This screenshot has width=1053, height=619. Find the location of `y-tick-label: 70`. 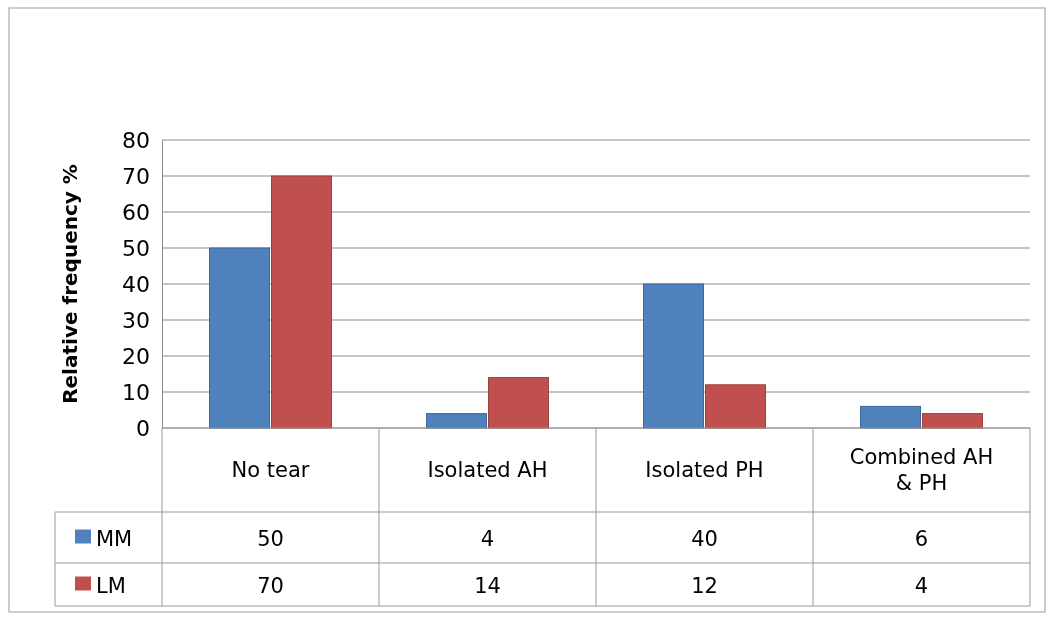

y-tick-label: 70 is located at coordinates (136, 176).